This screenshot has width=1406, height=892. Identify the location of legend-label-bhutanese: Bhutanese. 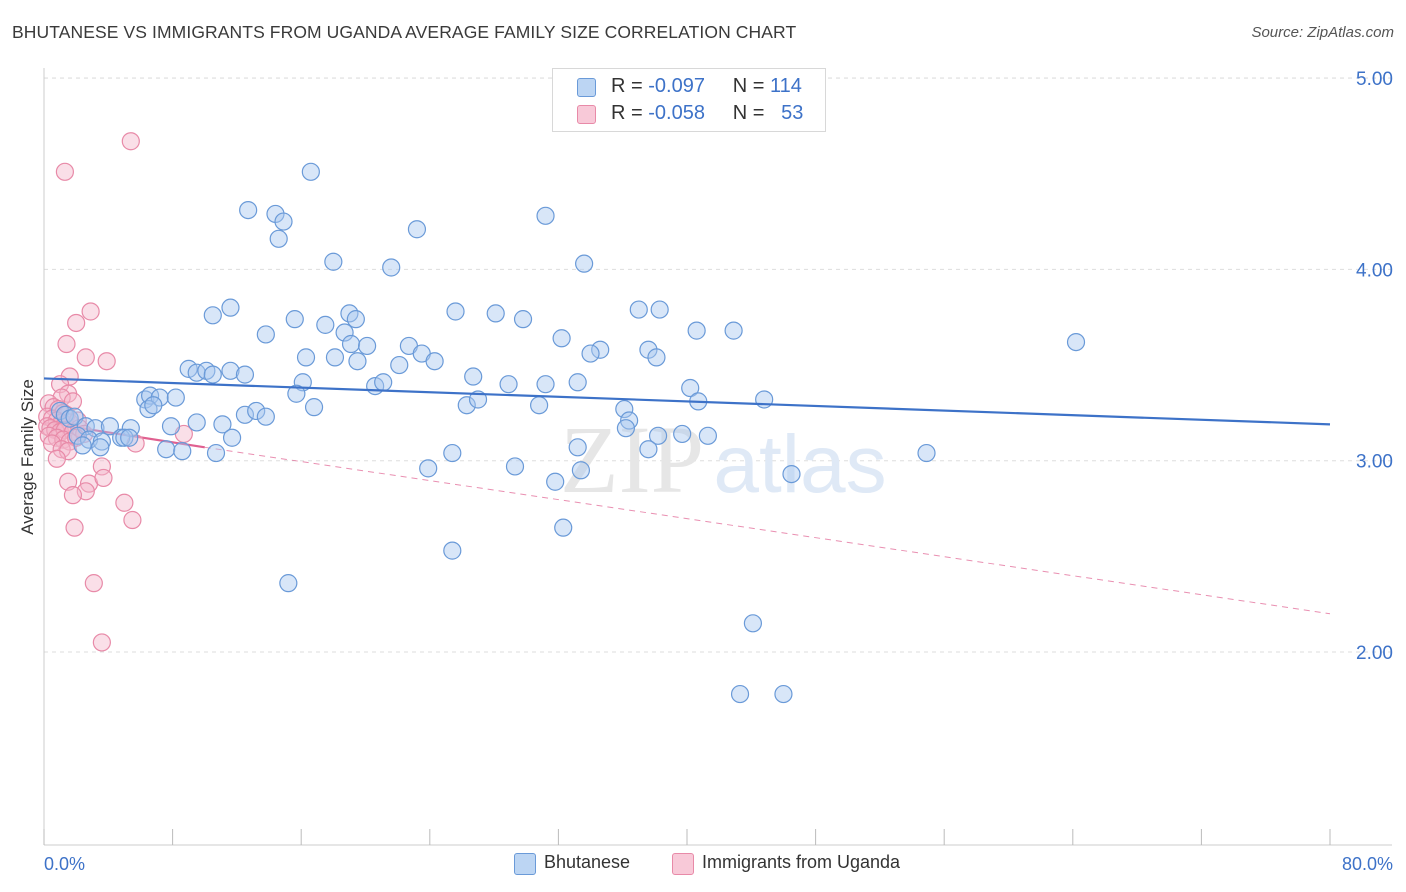
(587, 862).